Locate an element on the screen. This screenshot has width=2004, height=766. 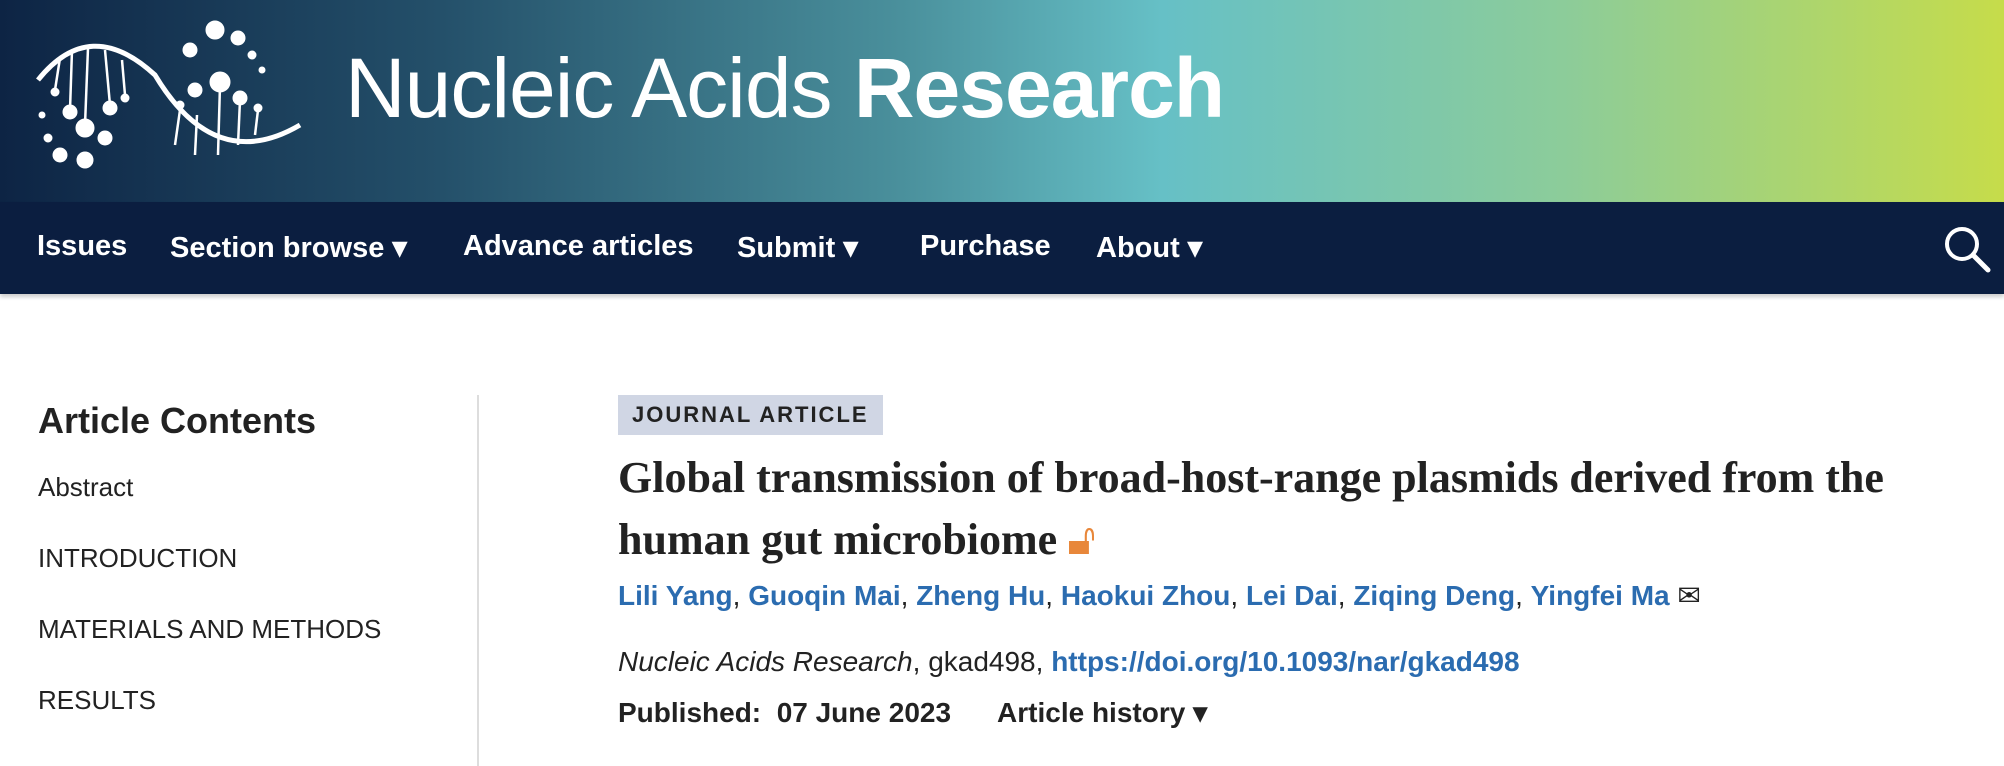
journal-logo-icon is located at coordinates (170, 95).